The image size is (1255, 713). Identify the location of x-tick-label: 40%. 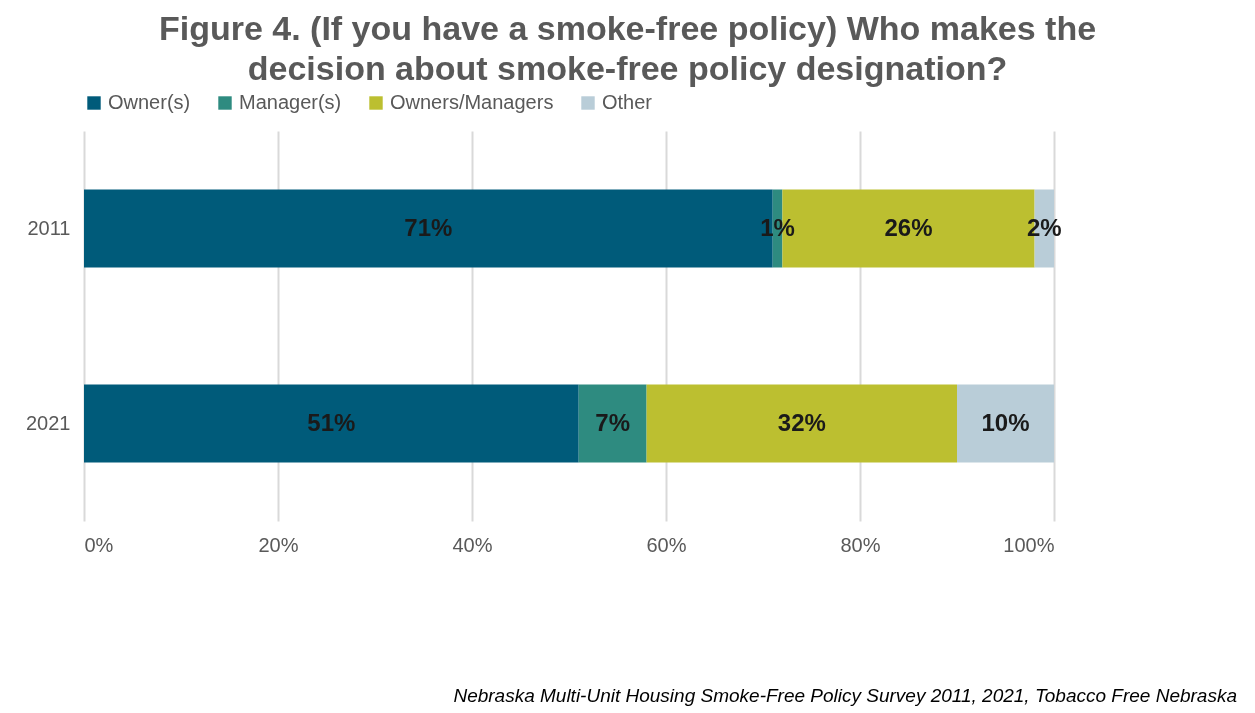
(472, 544).